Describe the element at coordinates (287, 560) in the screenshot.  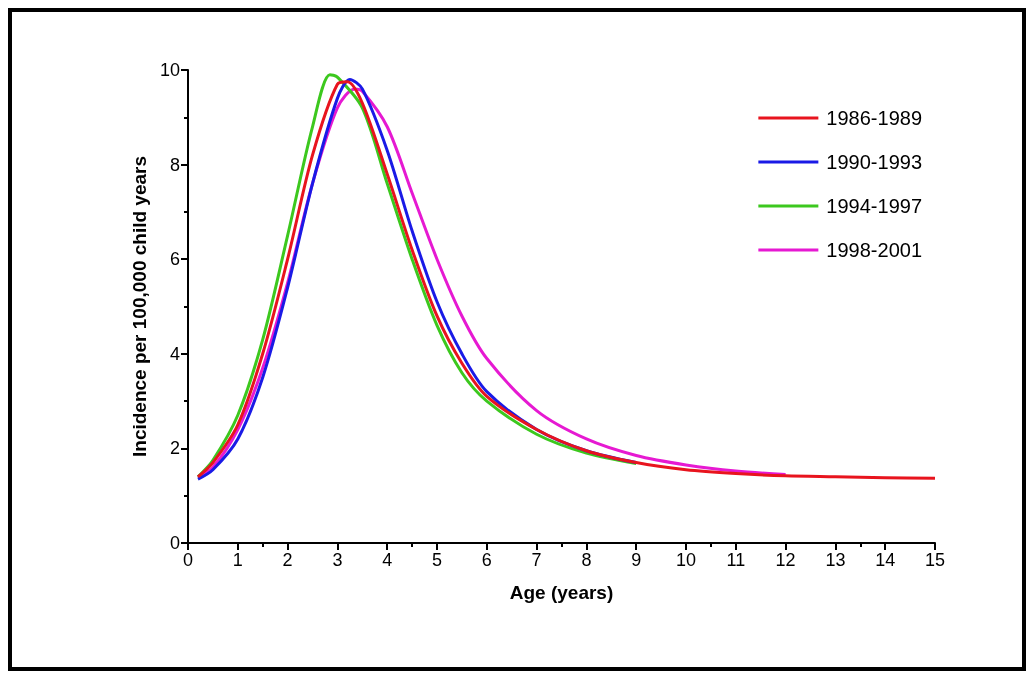
I see `x-tick-label: 2` at that location.